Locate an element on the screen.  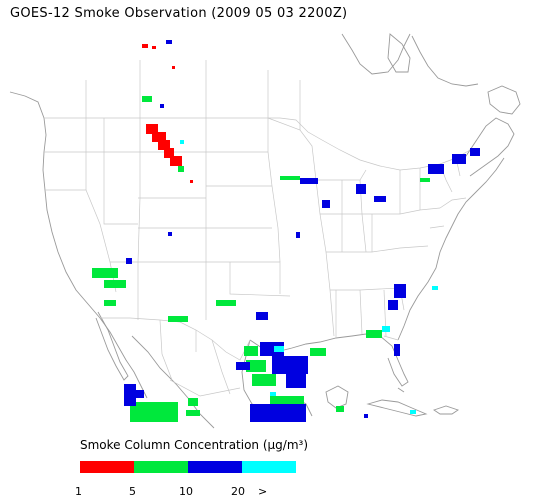
legend-title: Smoke Column Concentration (µg/m³) is located at coordinates (194, 445).